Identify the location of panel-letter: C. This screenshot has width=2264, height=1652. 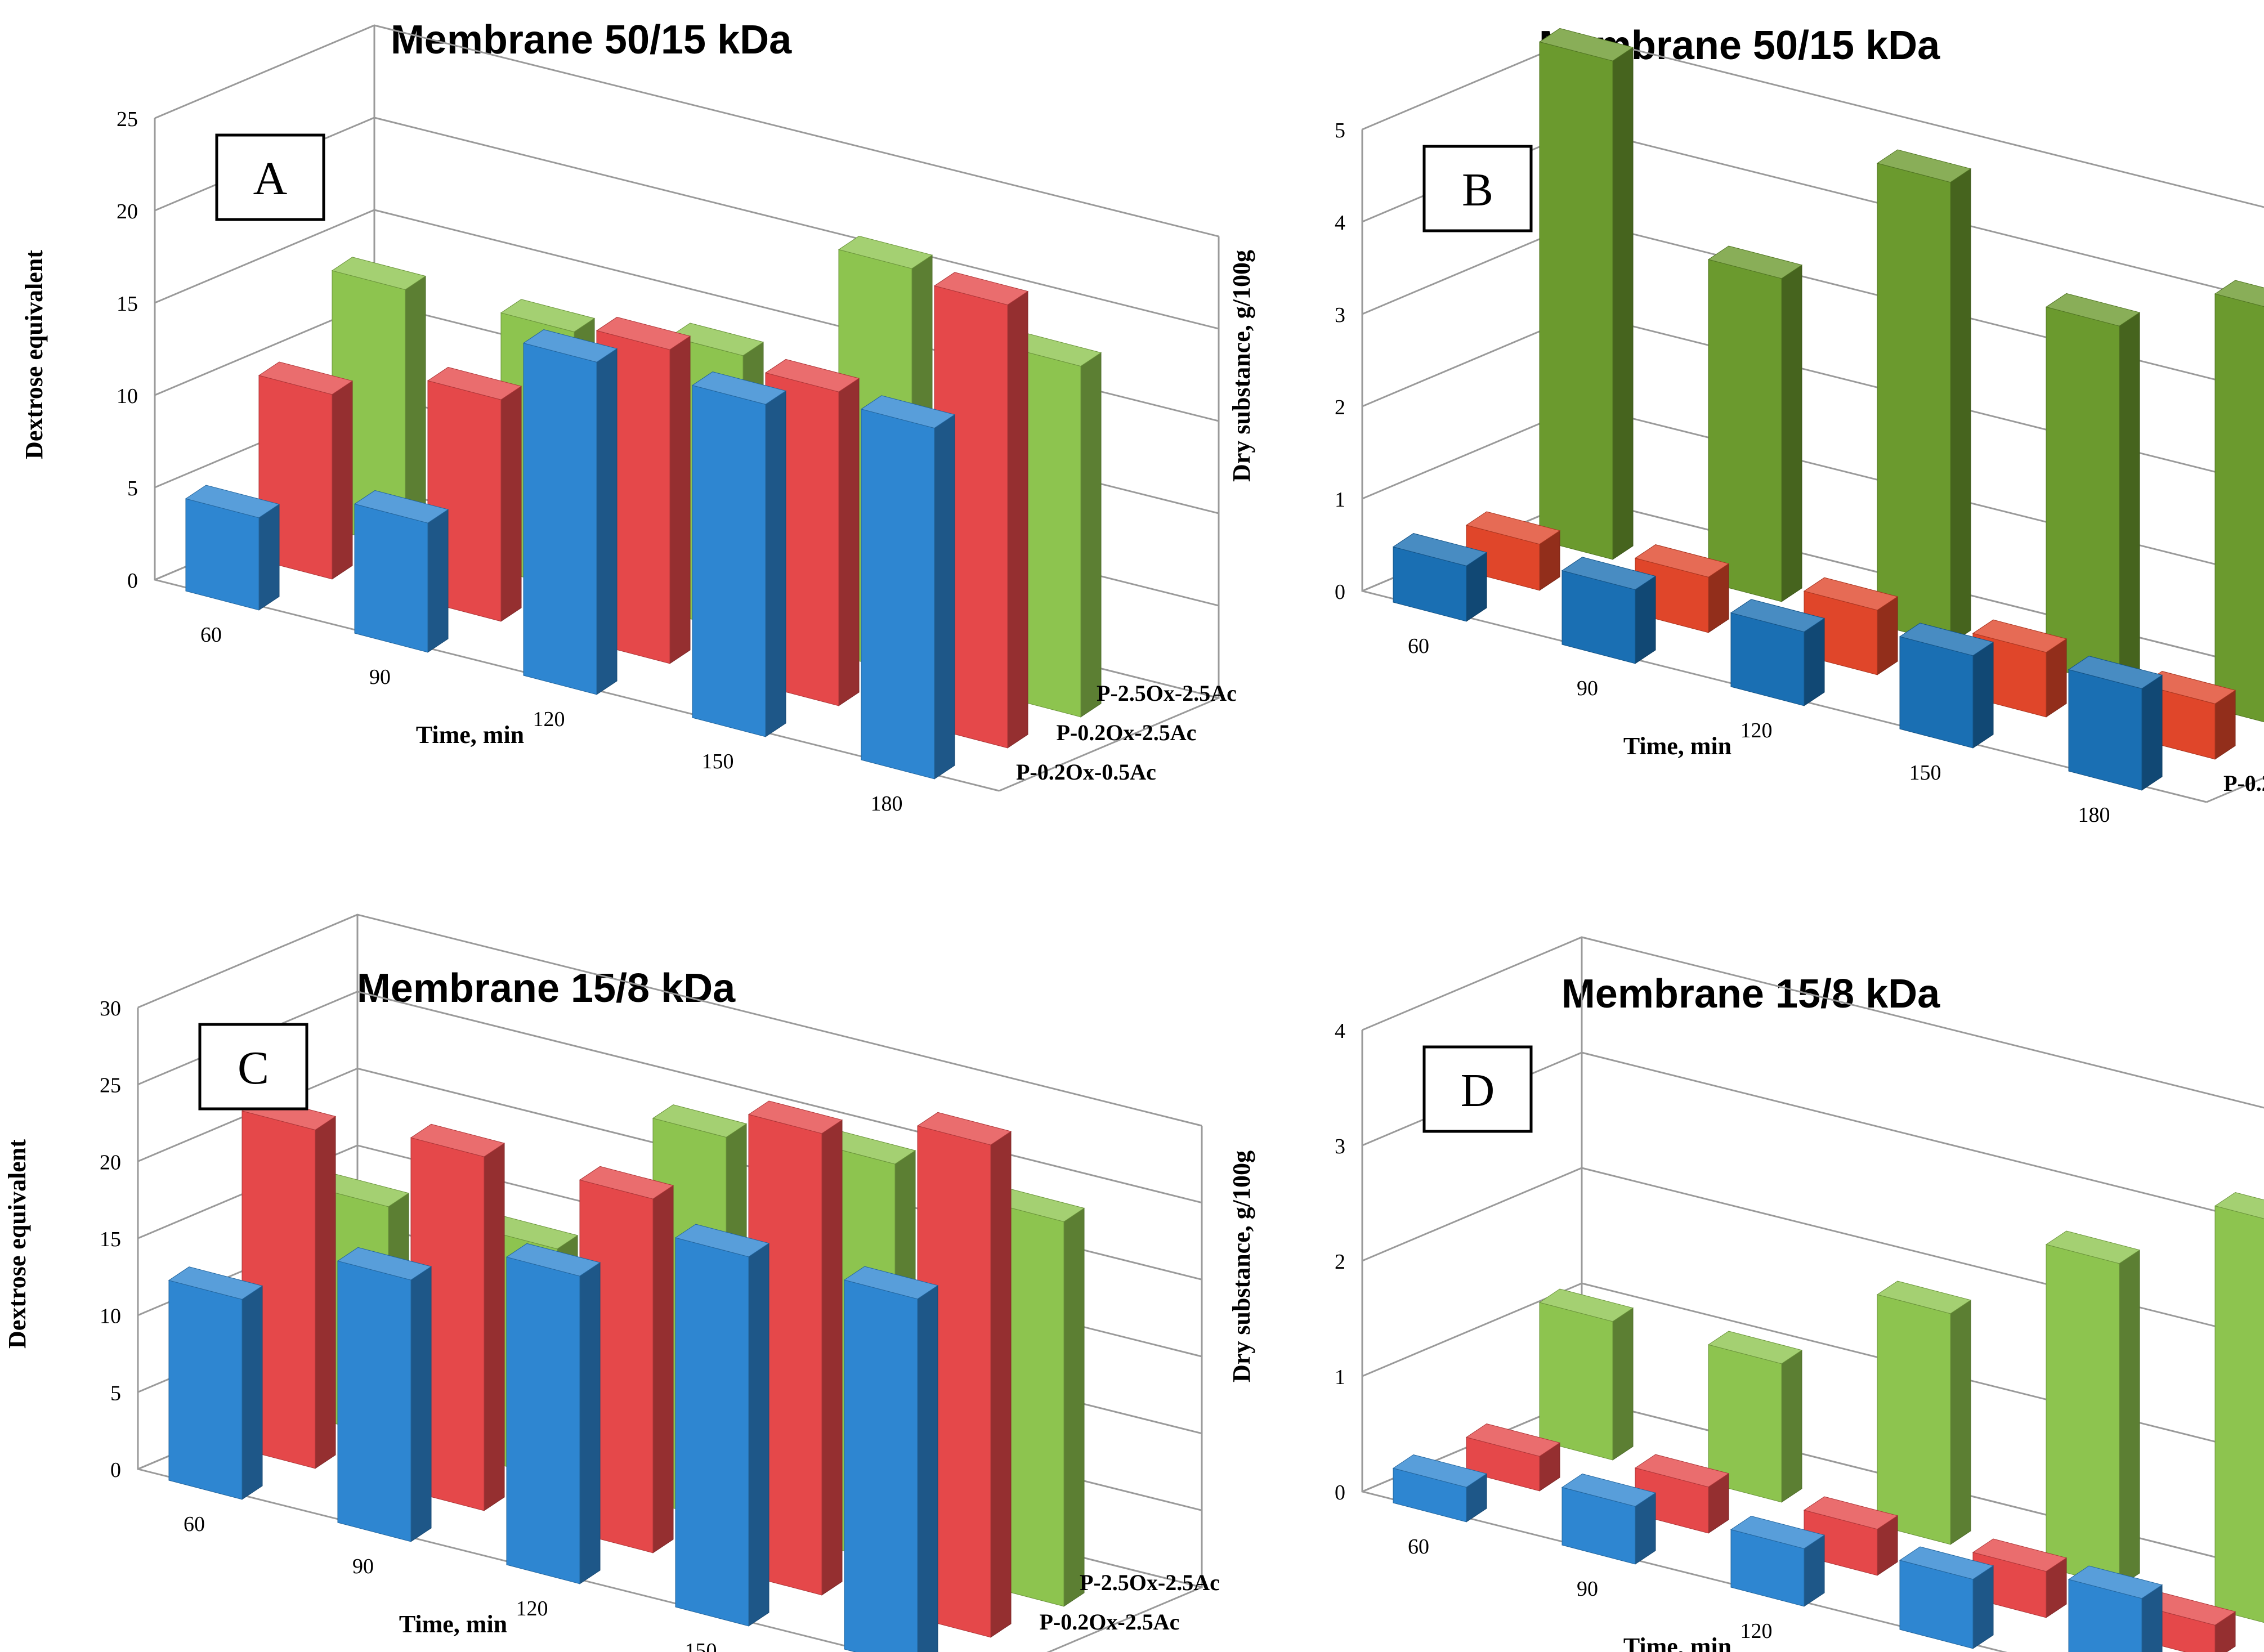
(253, 1068).